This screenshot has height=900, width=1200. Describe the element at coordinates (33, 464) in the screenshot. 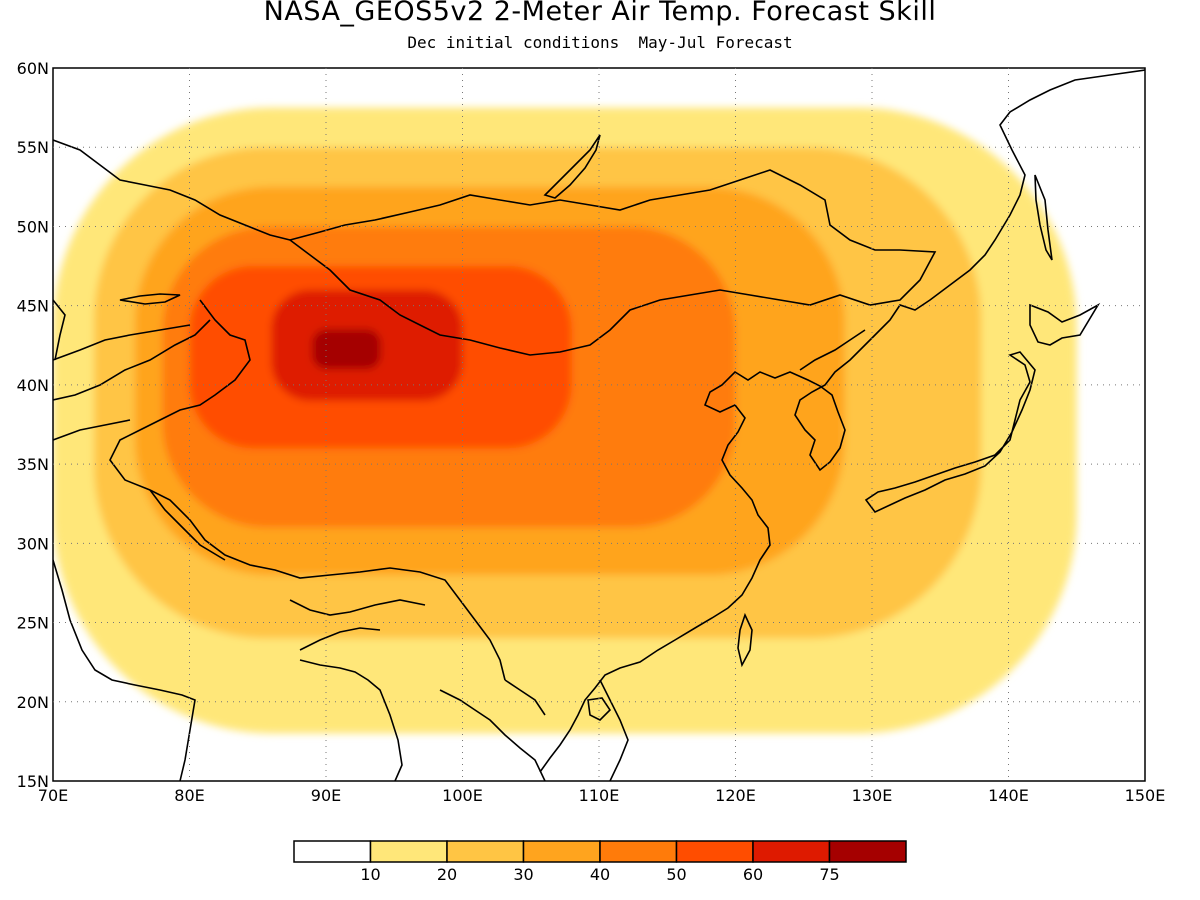

I see `lat-tick-label: 35N` at that location.